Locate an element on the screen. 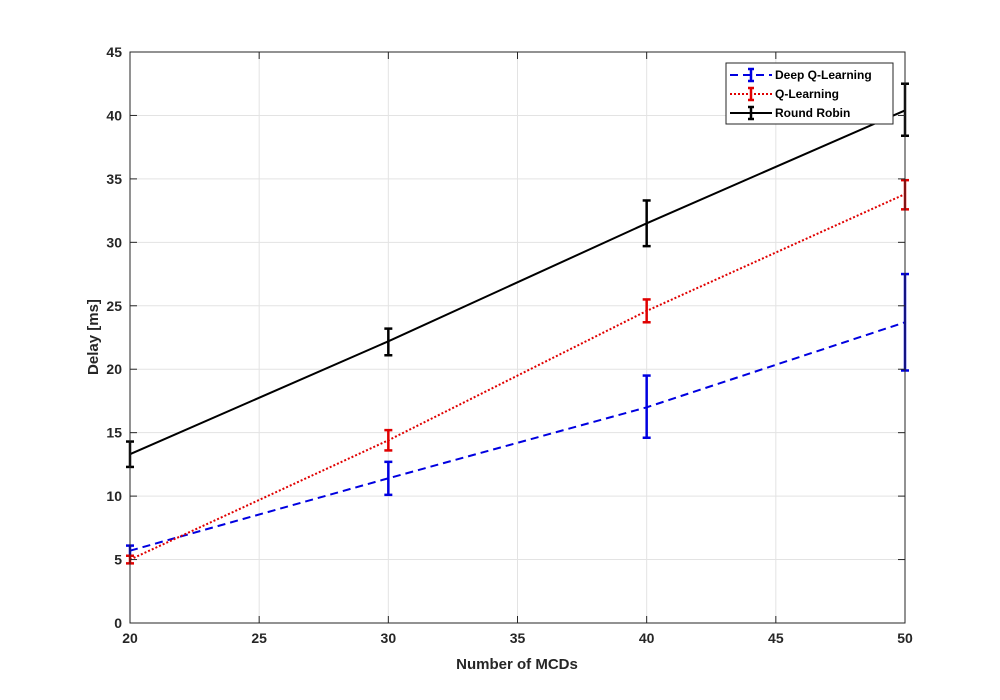 This screenshot has width=1000, height=700. x-tick-label: 35 is located at coordinates (518, 638).